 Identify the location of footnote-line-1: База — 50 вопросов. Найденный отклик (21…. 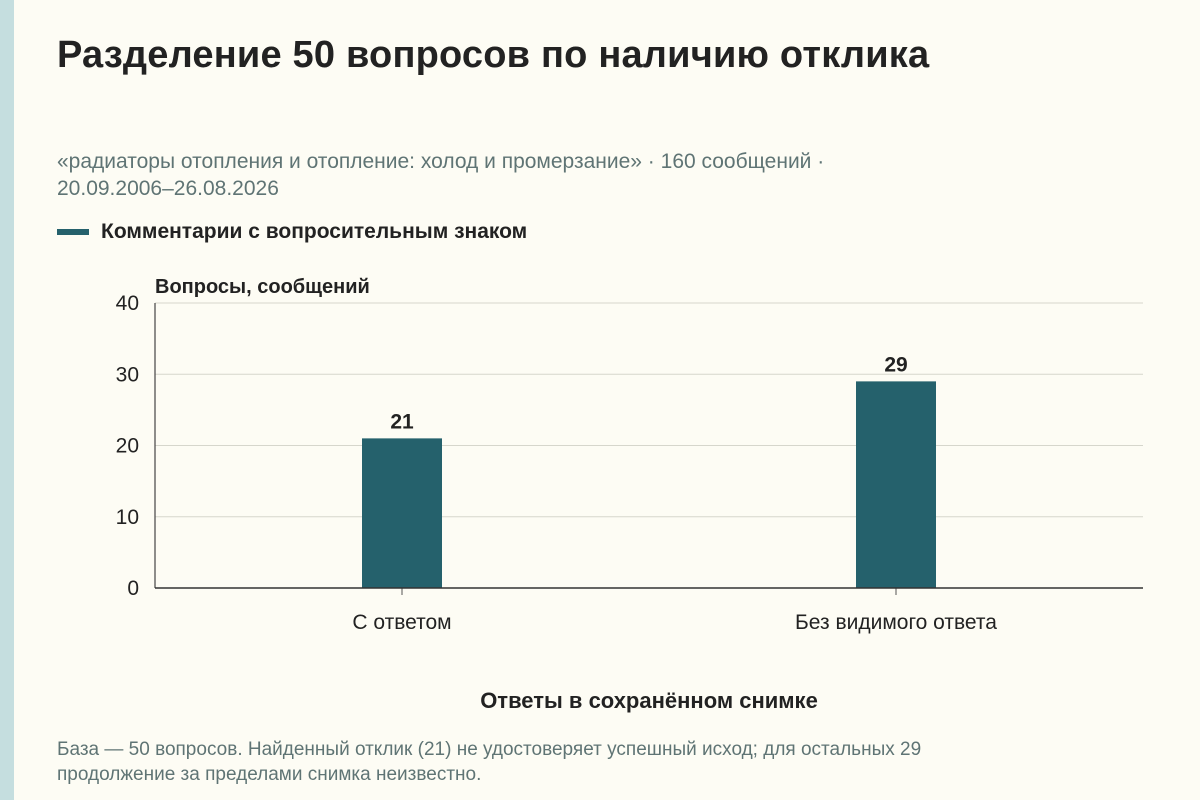
(489, 749).